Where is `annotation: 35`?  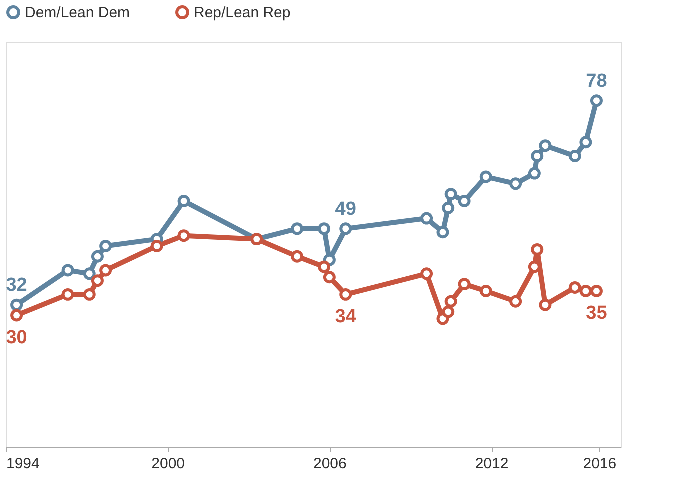
annotation: 35 is located at coordinates (597, 313).